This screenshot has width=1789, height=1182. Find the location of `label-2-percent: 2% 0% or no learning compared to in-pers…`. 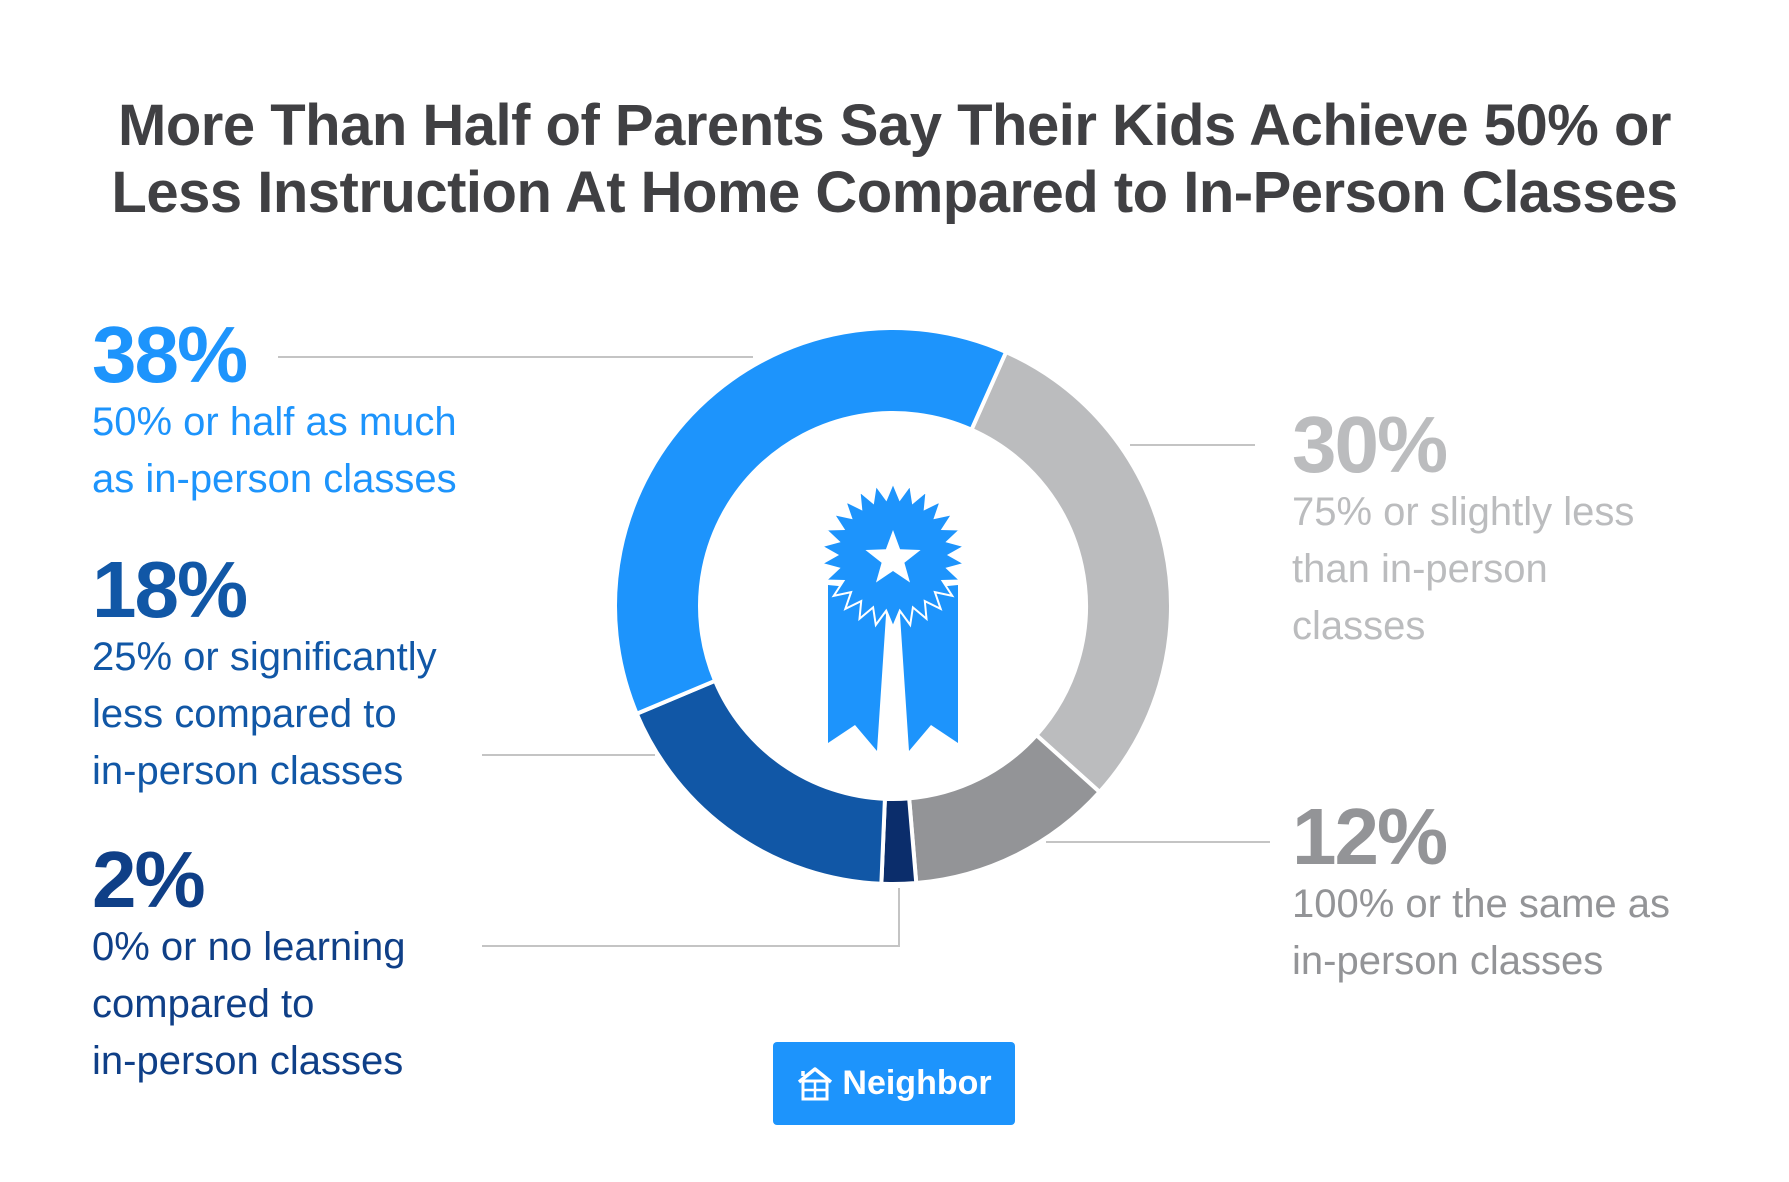

label-2-percent: 2% 0% or no learning compared to in-pers… is located at coordinates (249, 961).